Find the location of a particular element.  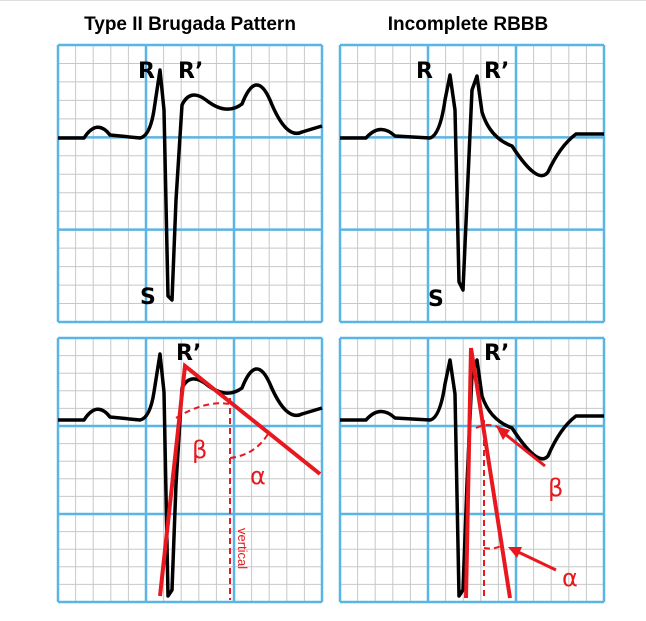

panel-title: Type II Brugada Pattern is located at coordinates (190, 24).